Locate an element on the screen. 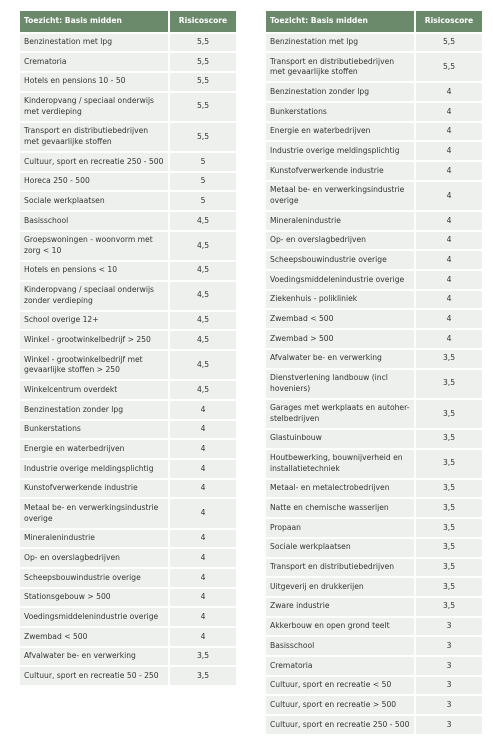 This screenshot has width=493, height=740. table-row: Industrie overige meldingsplichtig 4 is located at coordinates (128, 469).